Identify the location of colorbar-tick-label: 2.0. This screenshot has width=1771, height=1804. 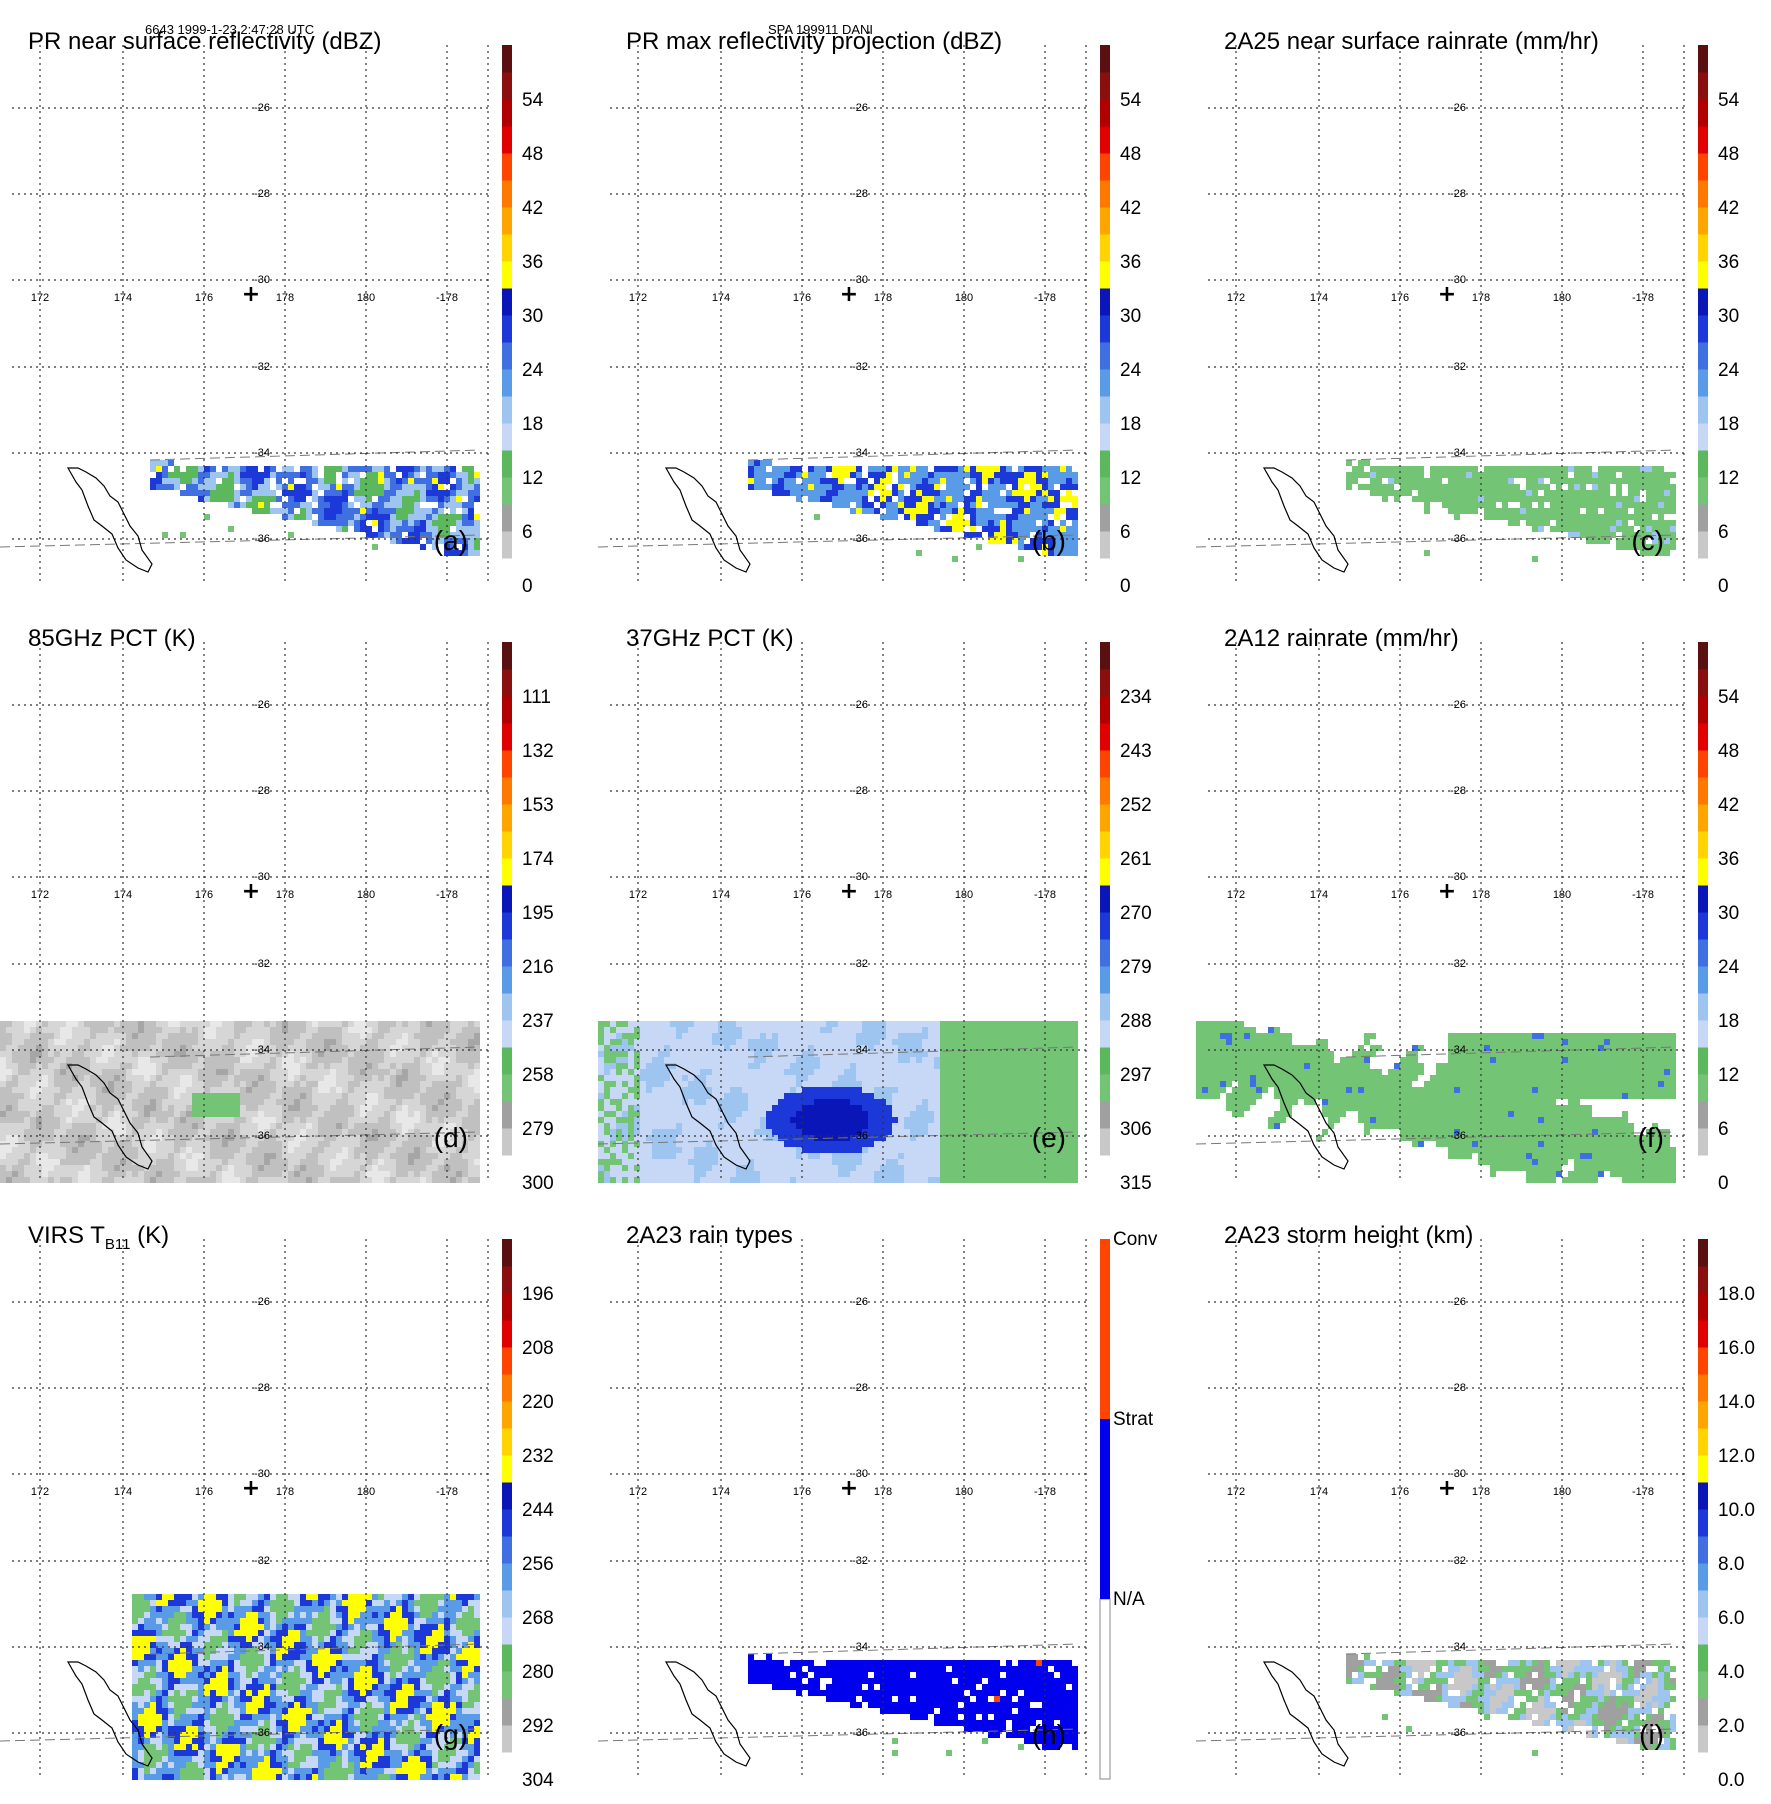
(1731, 1726).